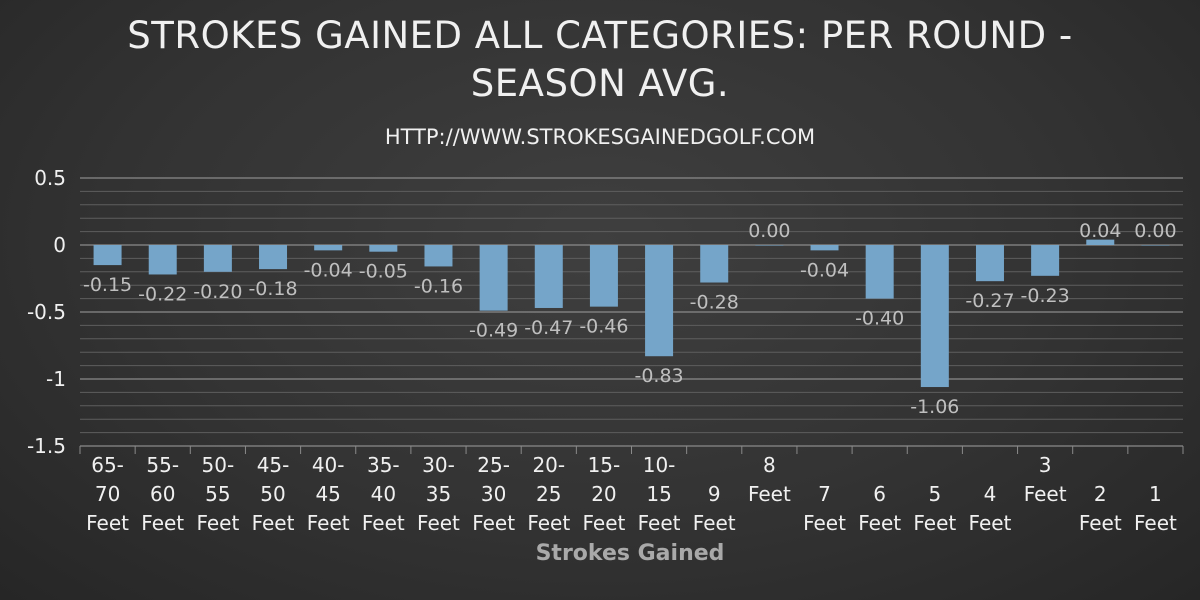 Image resolution: width=1200 pixels, height=600 pixels. I want to click on data-label: -0.28, so click(714, 303).